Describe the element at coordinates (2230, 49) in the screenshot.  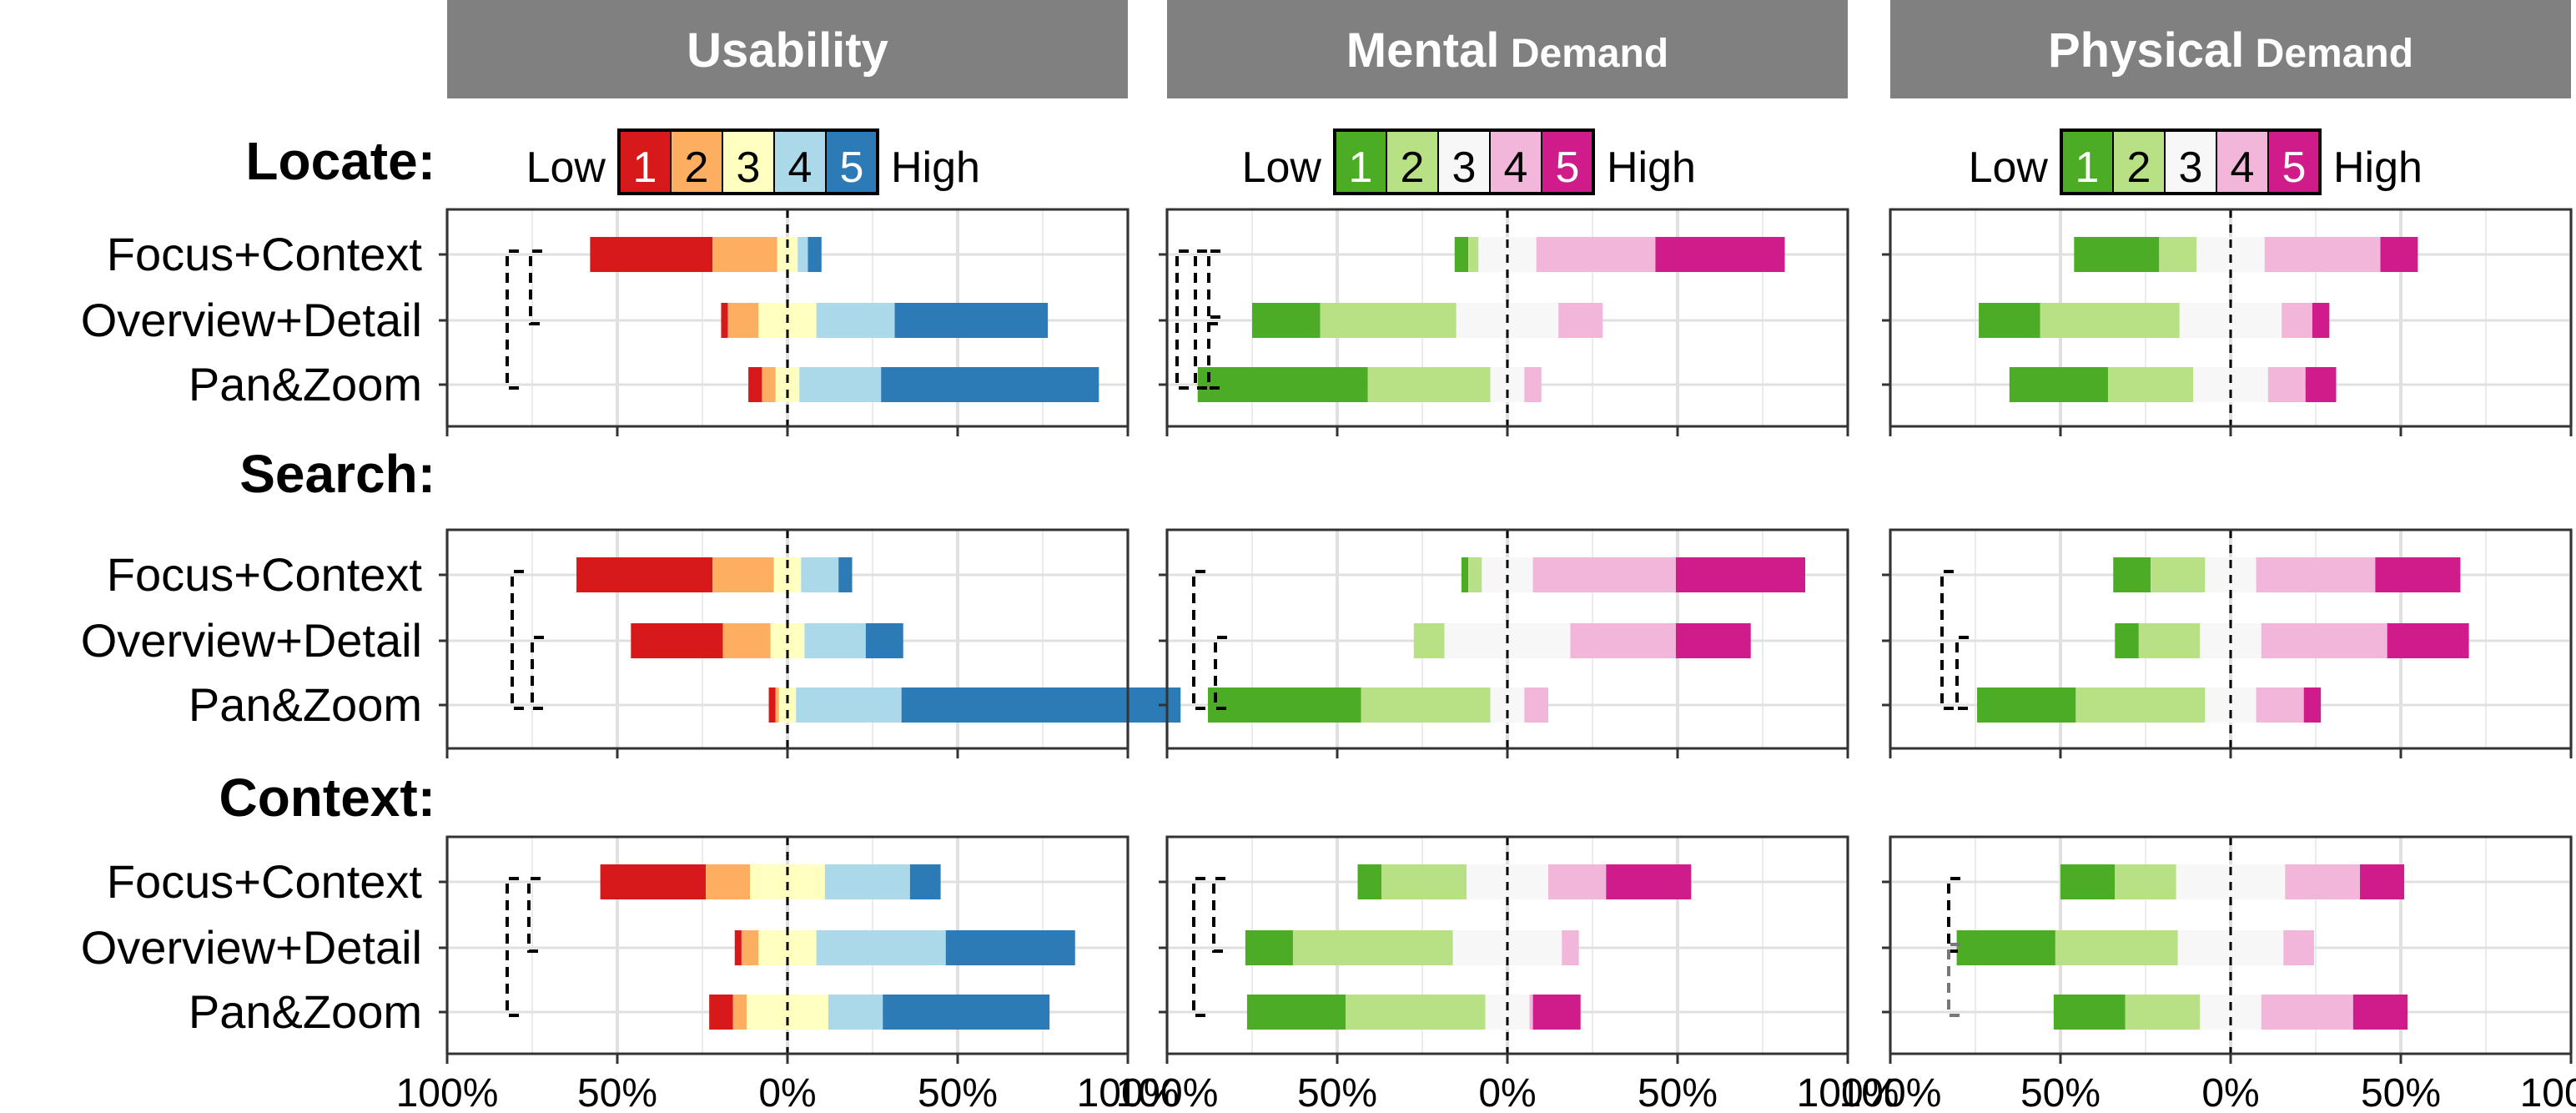
I see `header-physical-box` at that location.